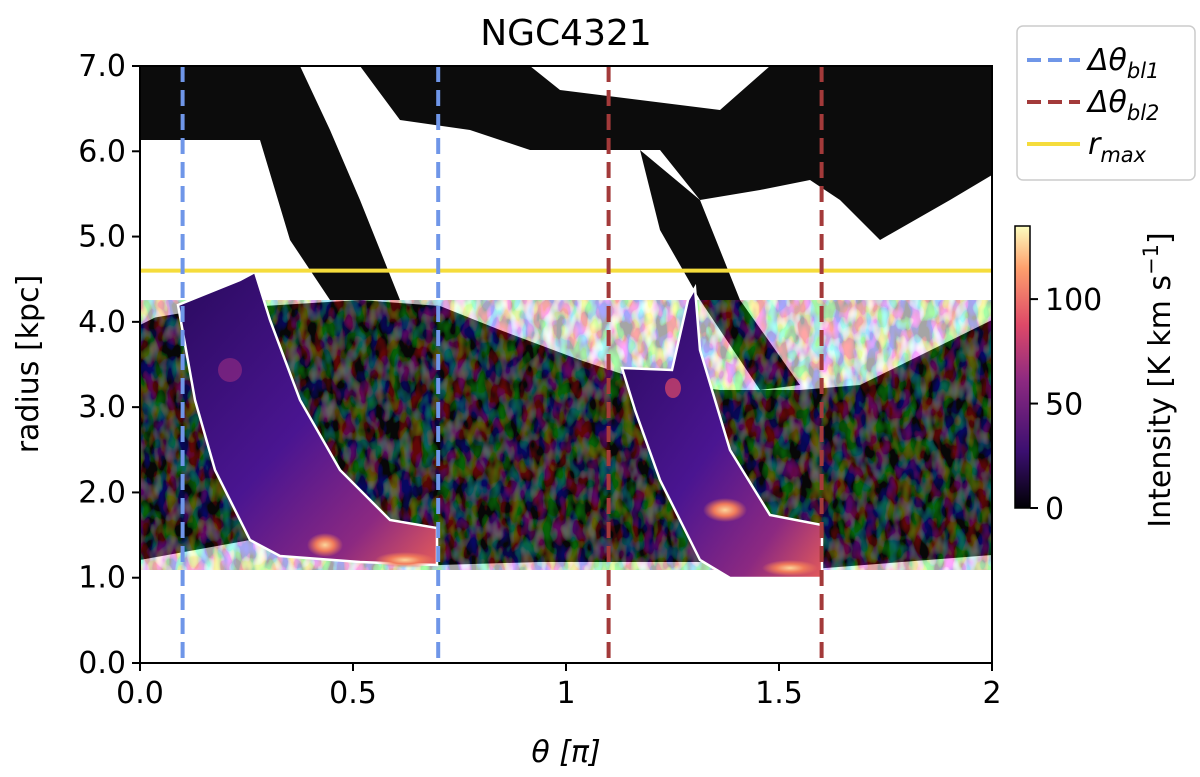 This screenshot has height=777, width=1200. I want to click on y-tick-label: 7.0, so click(102, 66).